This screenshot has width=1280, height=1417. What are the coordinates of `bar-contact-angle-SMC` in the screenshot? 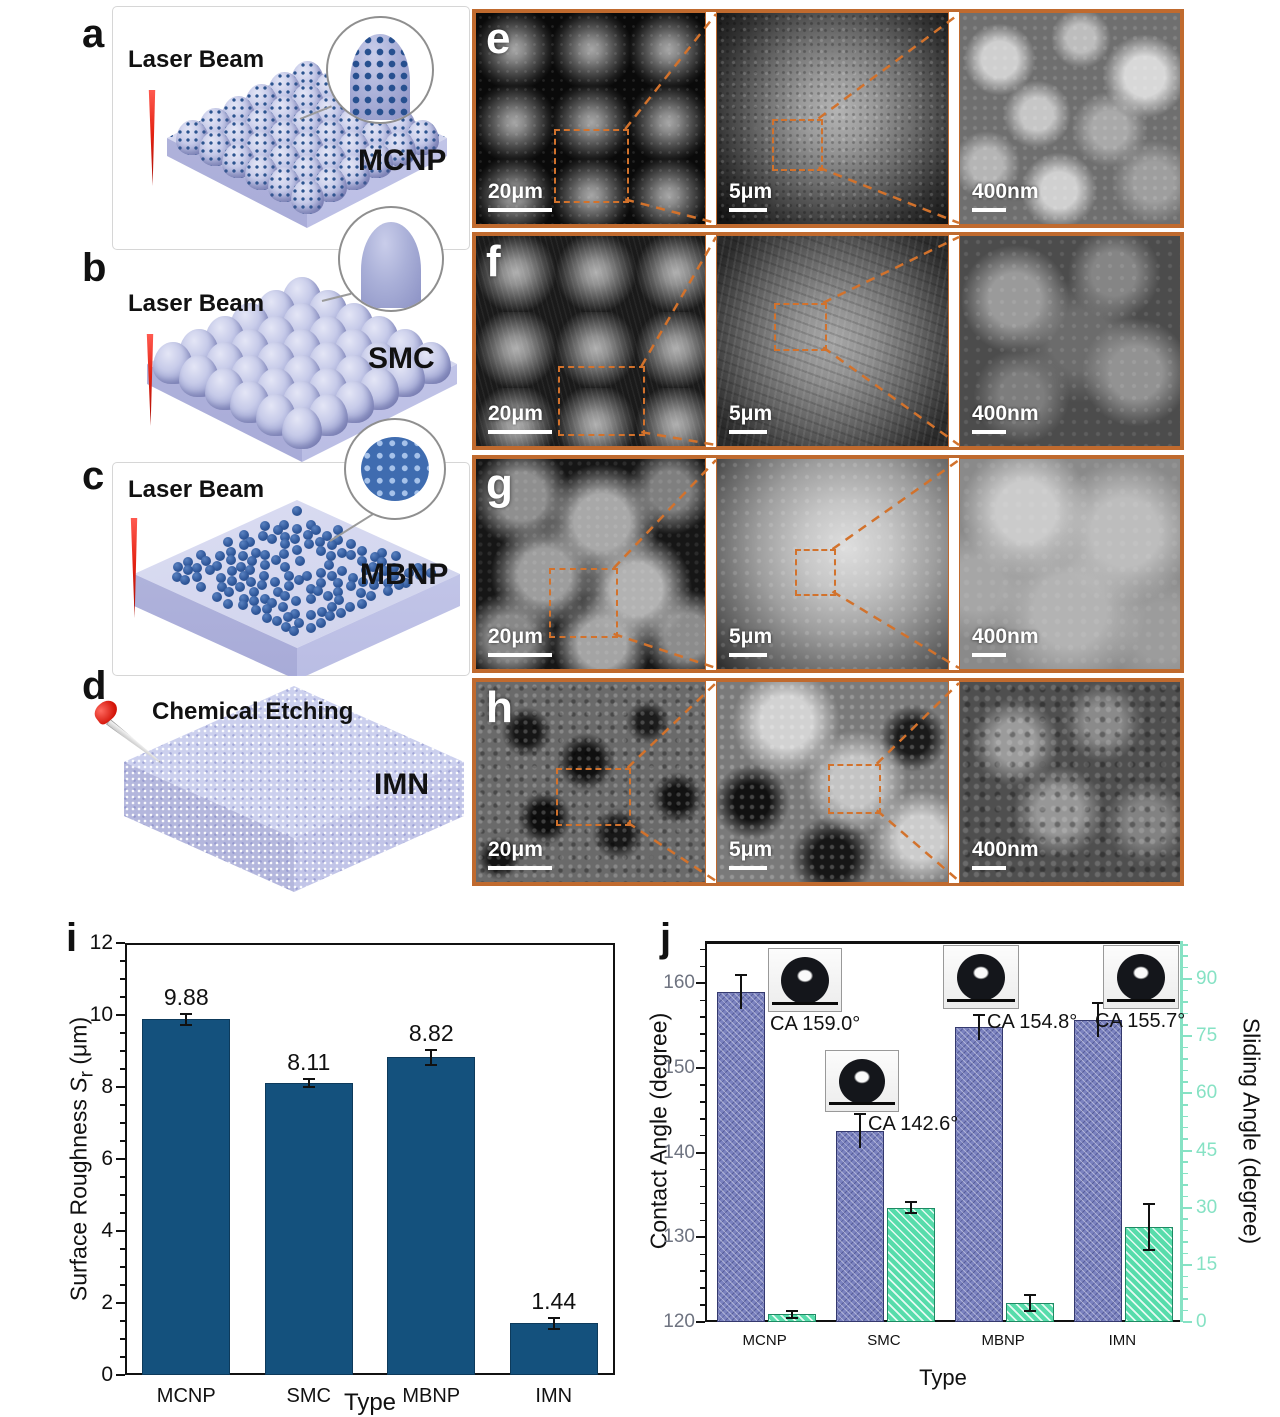 It's located at (859, 1226).